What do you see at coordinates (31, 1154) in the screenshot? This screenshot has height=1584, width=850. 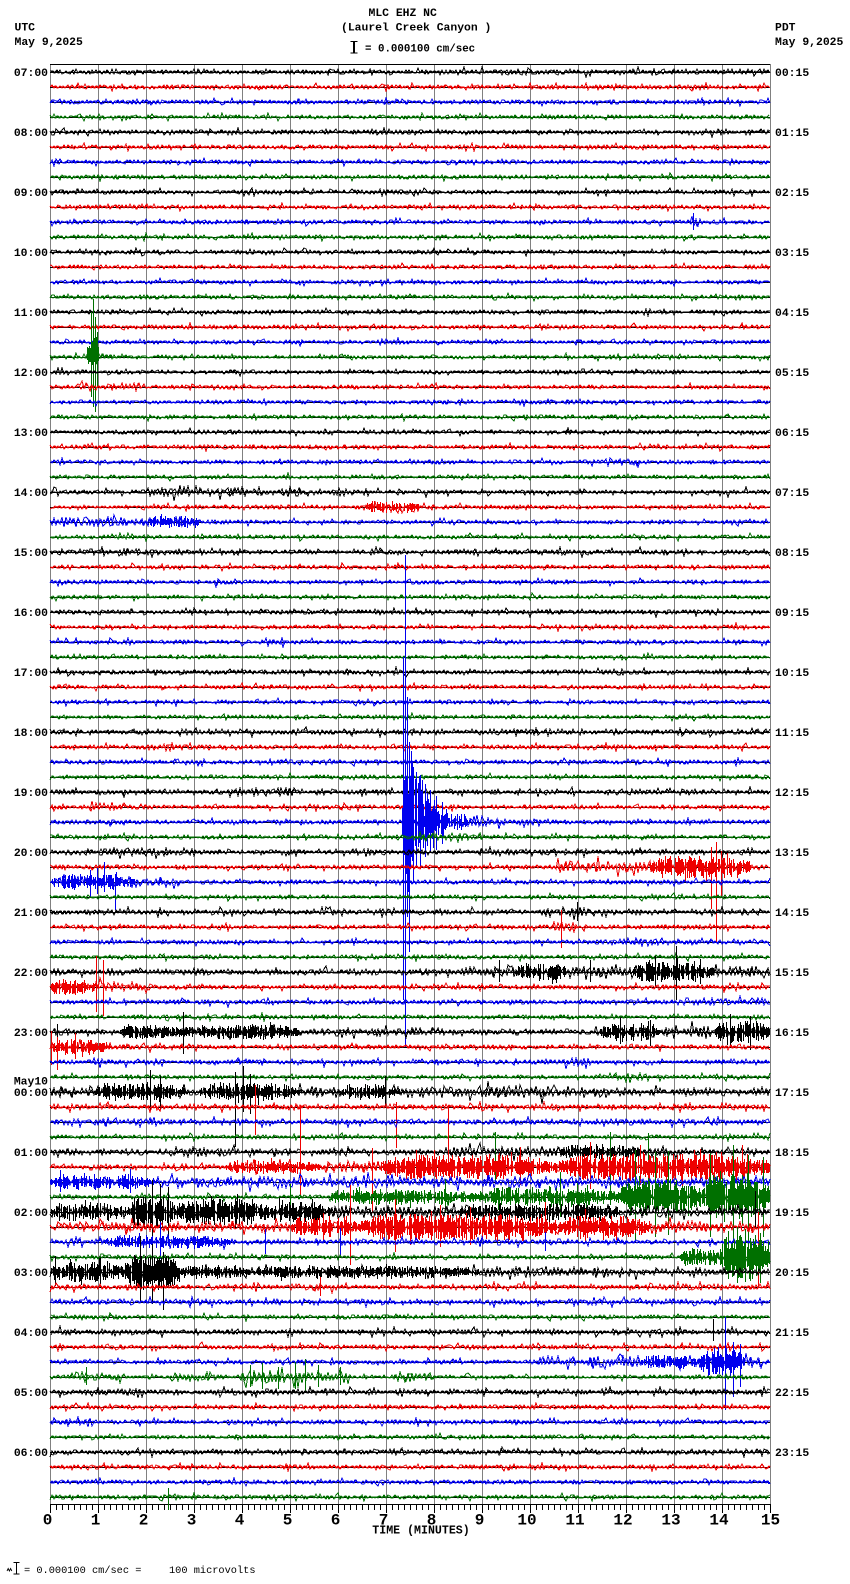 I see `svg-text: 01:00` at bounding box center [31, 1154].